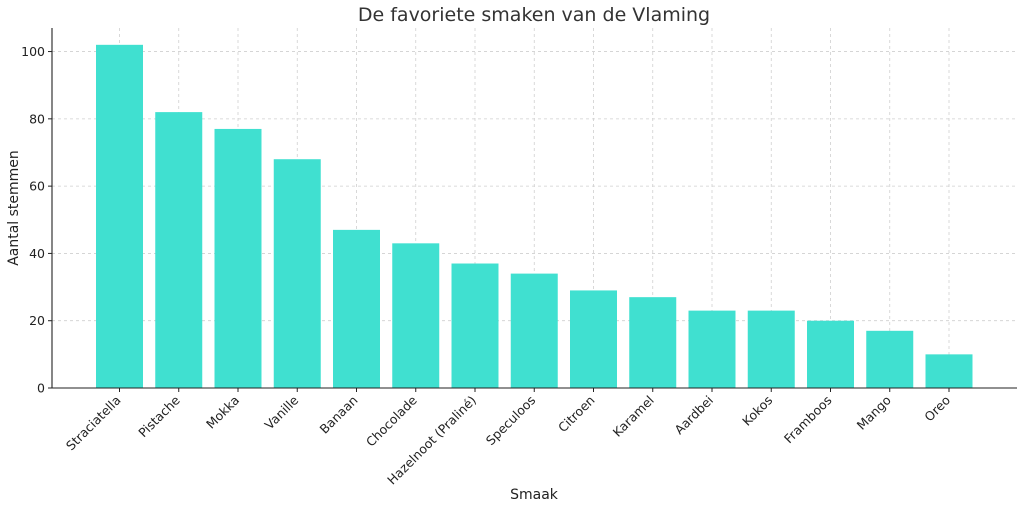 The height and width of the screenshot is (509, 1024). Describe the element at coordinates (808, 420) in the screenshot. I see `x-tick-label: Framboos` at that location.